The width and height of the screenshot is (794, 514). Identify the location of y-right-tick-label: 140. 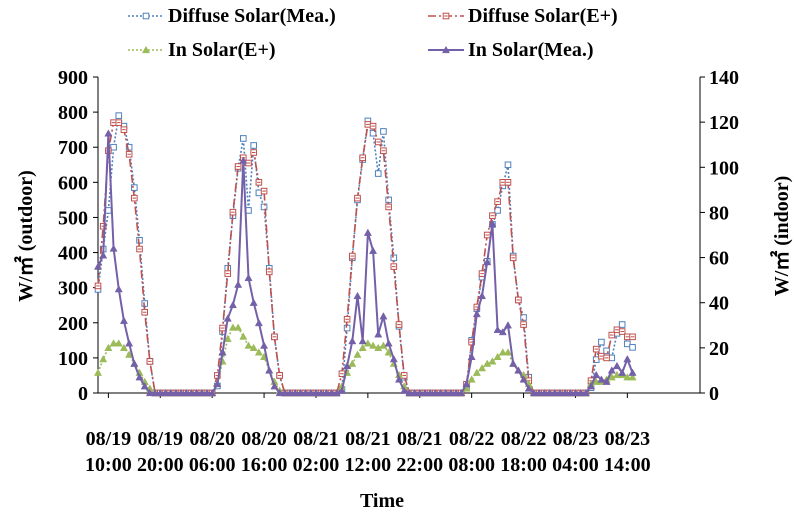
(724, 78).